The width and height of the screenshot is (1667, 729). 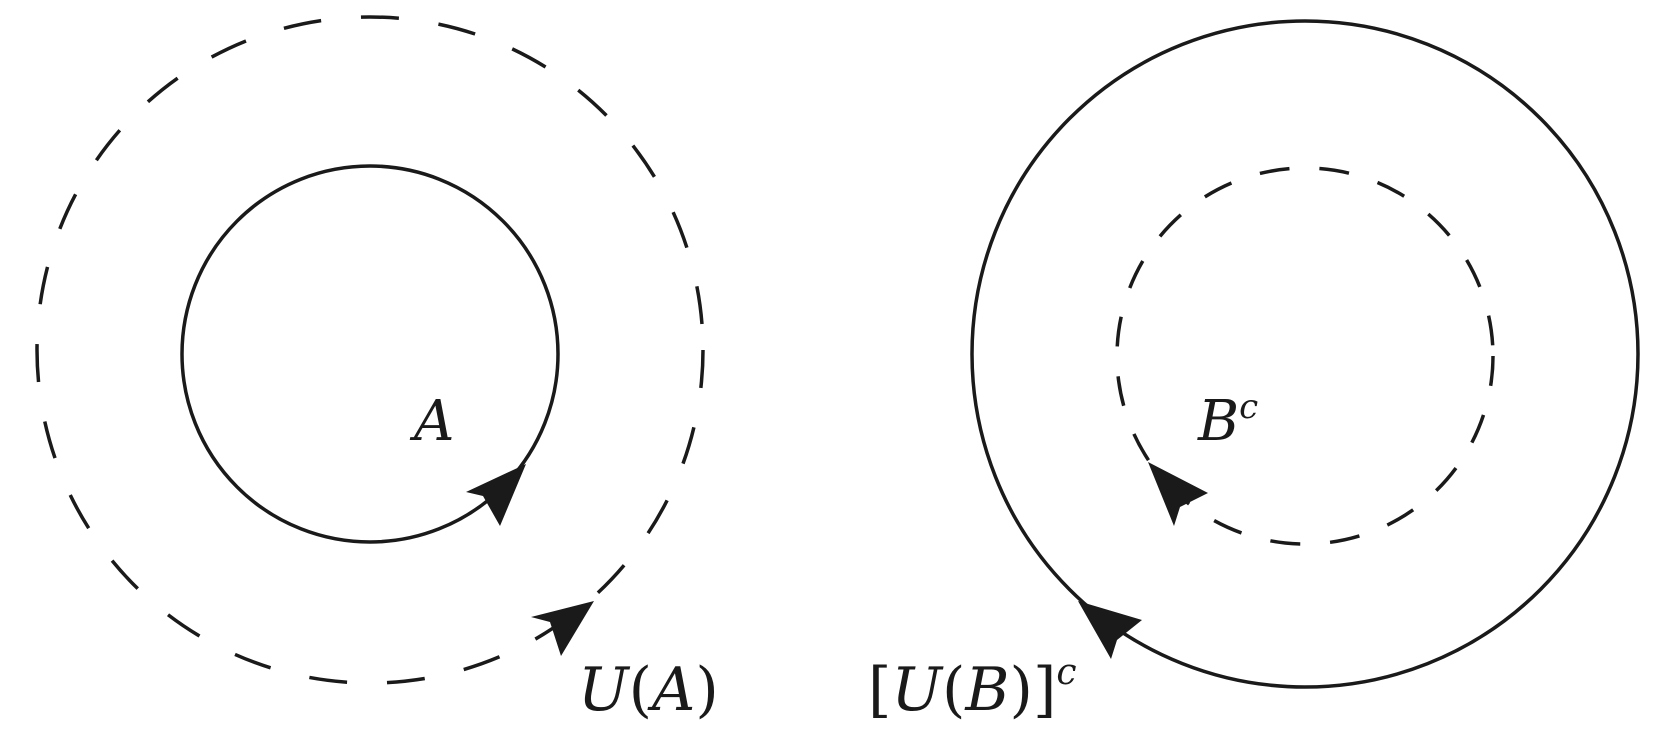 What do you see at coordinates (706, 690) in the screenshot?
I see `label-u-of-a-close-paren: )` at bounding box center [706, 690].